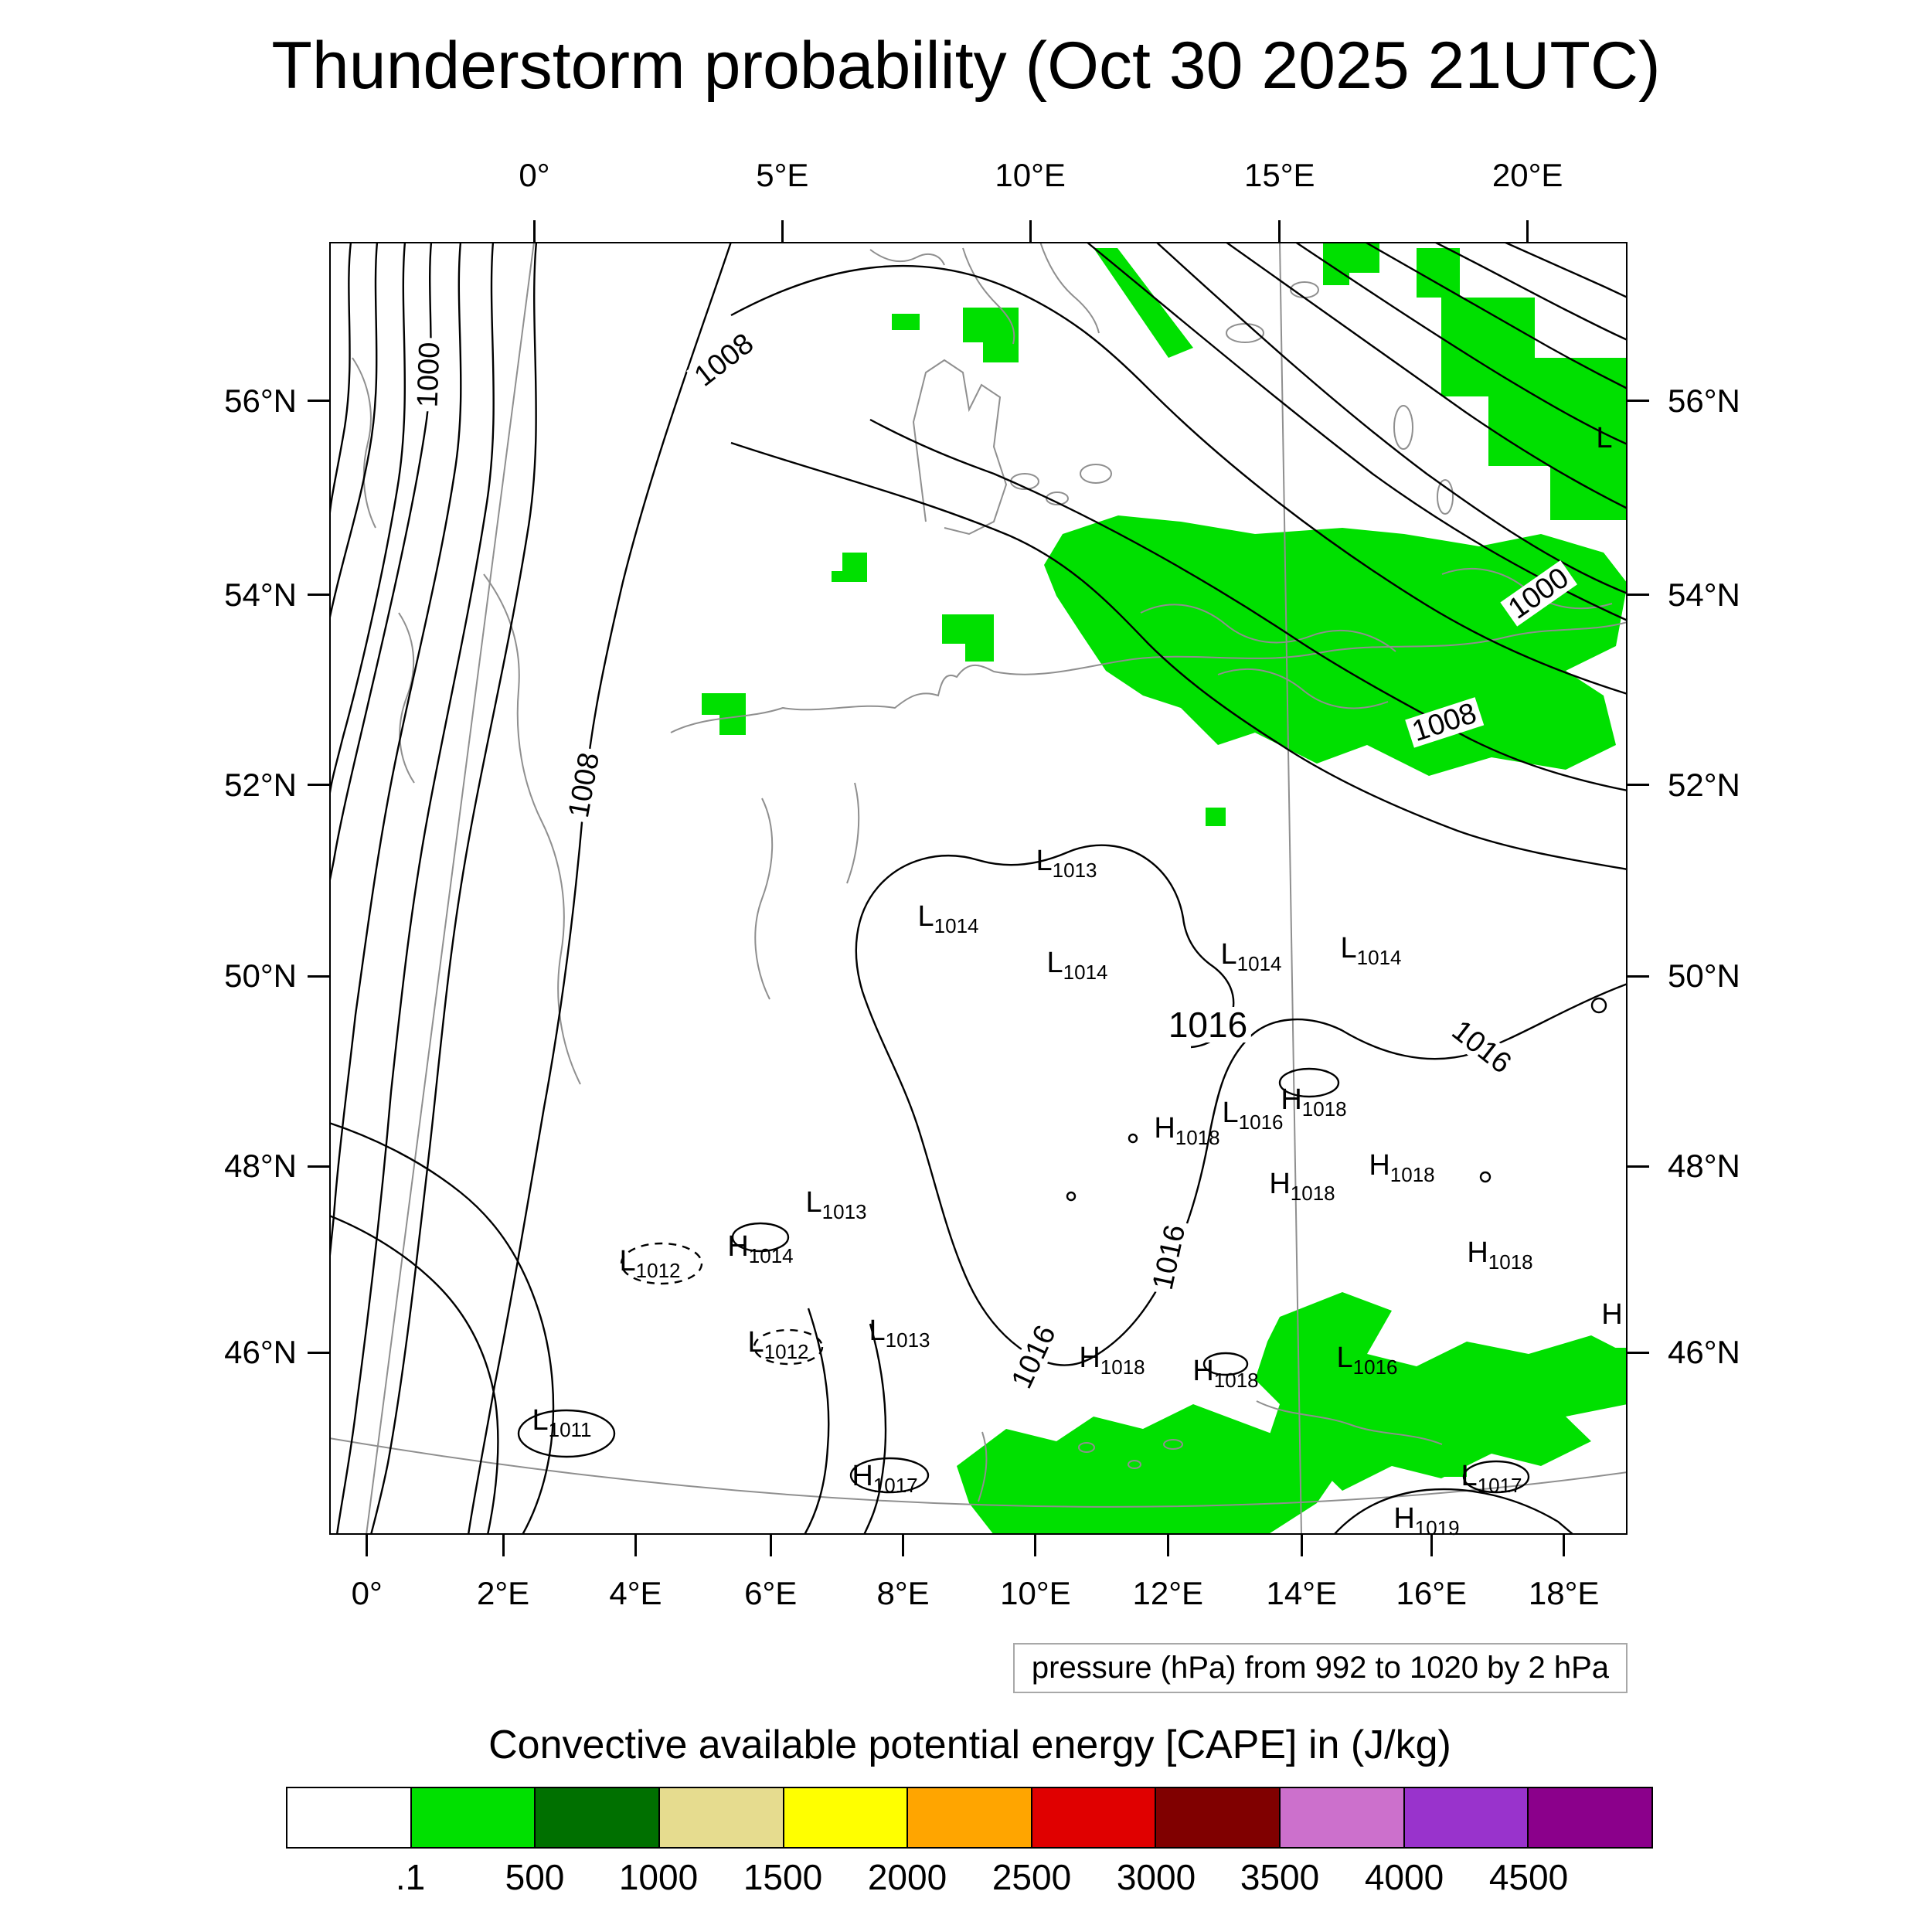 The height and width of the screenshot is (1932, 1932). Describe the element at coordinates (1302, 1593) in the screenshot. I see `axis-tick-label: 14°E` at that location.